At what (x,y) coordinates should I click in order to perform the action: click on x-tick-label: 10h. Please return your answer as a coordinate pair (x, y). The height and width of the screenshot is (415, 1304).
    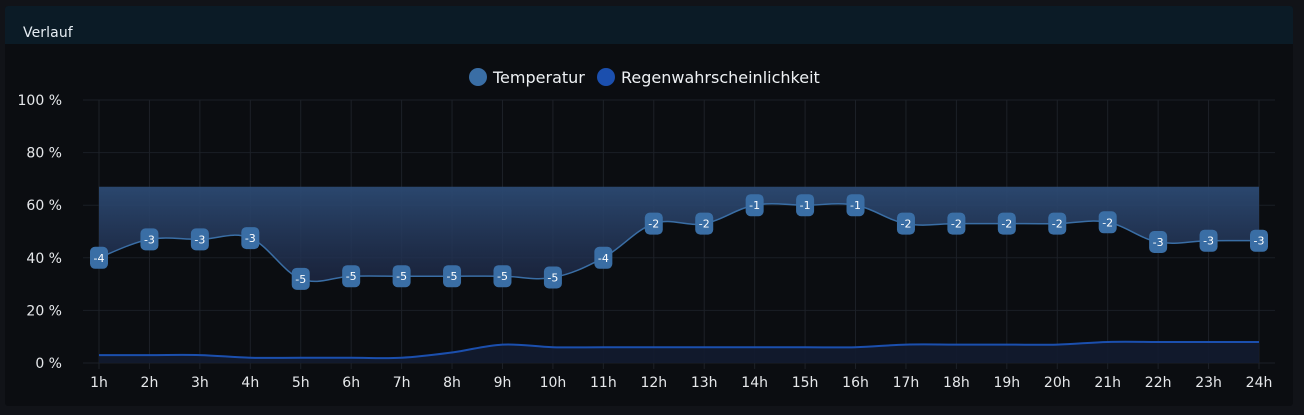
    Looking at the image, I should click on (553, 383).